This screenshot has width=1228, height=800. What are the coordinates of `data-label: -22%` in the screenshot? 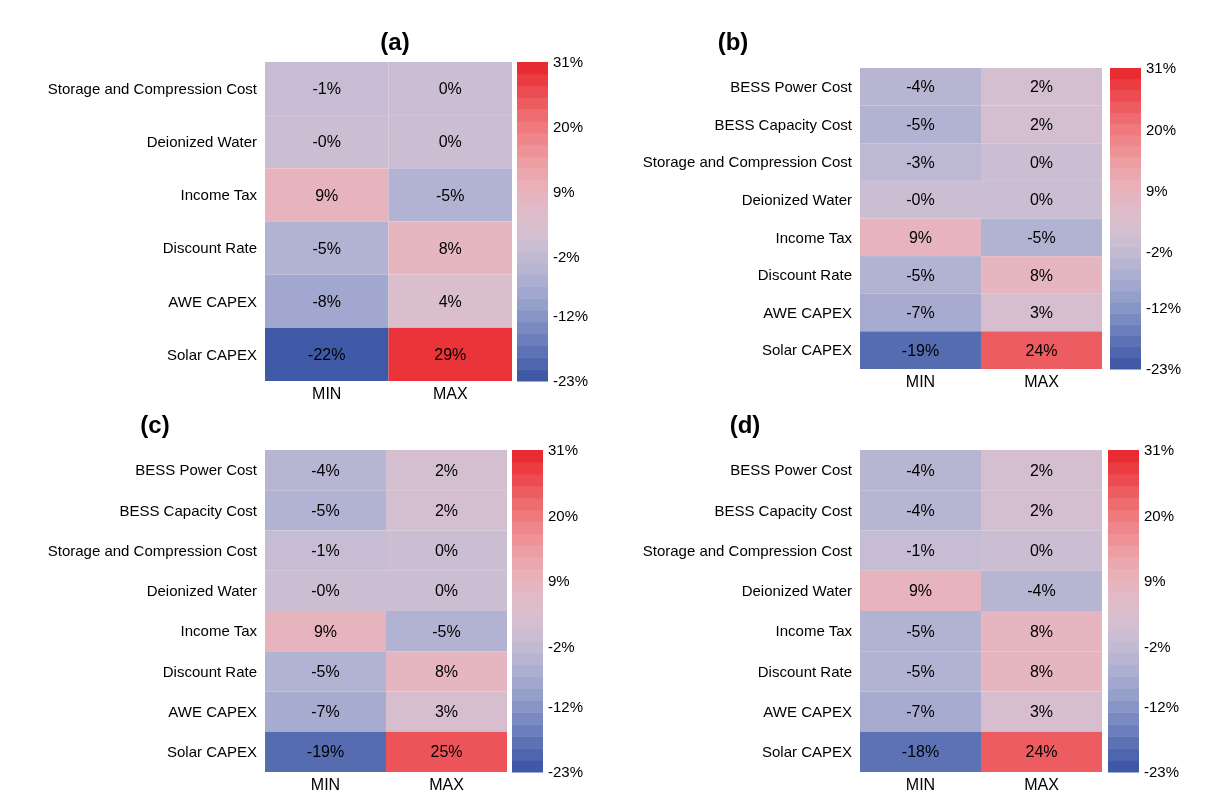 It's located at (327, 355).